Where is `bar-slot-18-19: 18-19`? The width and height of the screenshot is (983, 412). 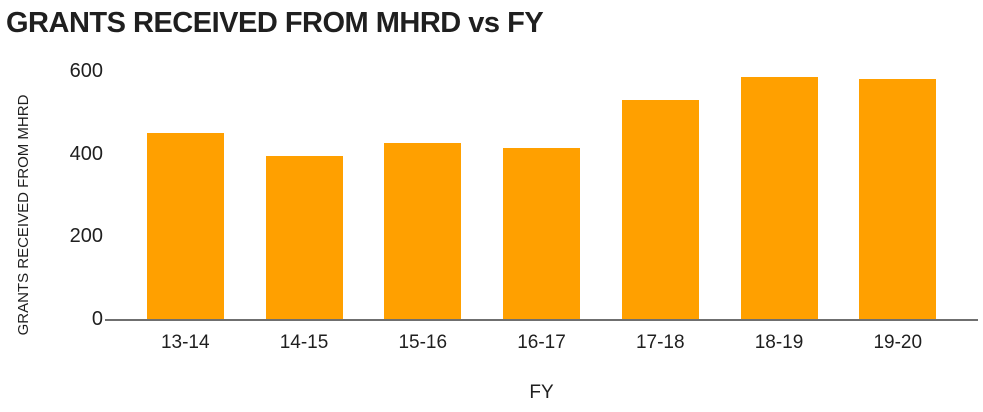
bar-slot-18-19: 18-19 is located at coordinates (779, 212).